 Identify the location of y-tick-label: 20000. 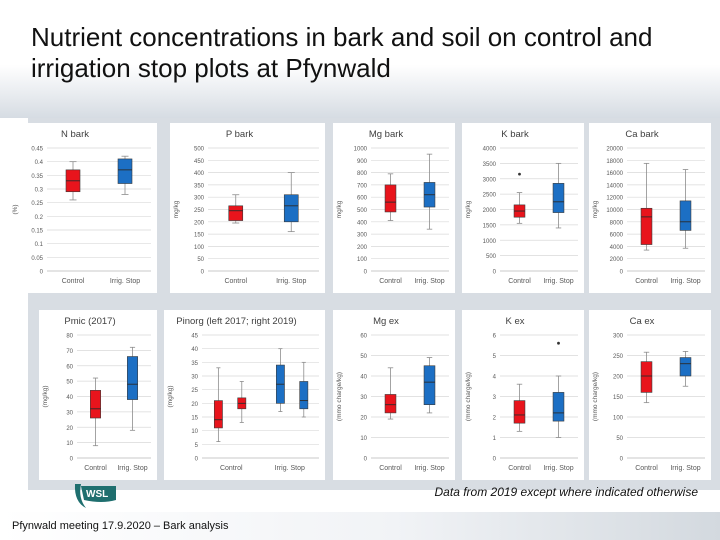
(614, 150).